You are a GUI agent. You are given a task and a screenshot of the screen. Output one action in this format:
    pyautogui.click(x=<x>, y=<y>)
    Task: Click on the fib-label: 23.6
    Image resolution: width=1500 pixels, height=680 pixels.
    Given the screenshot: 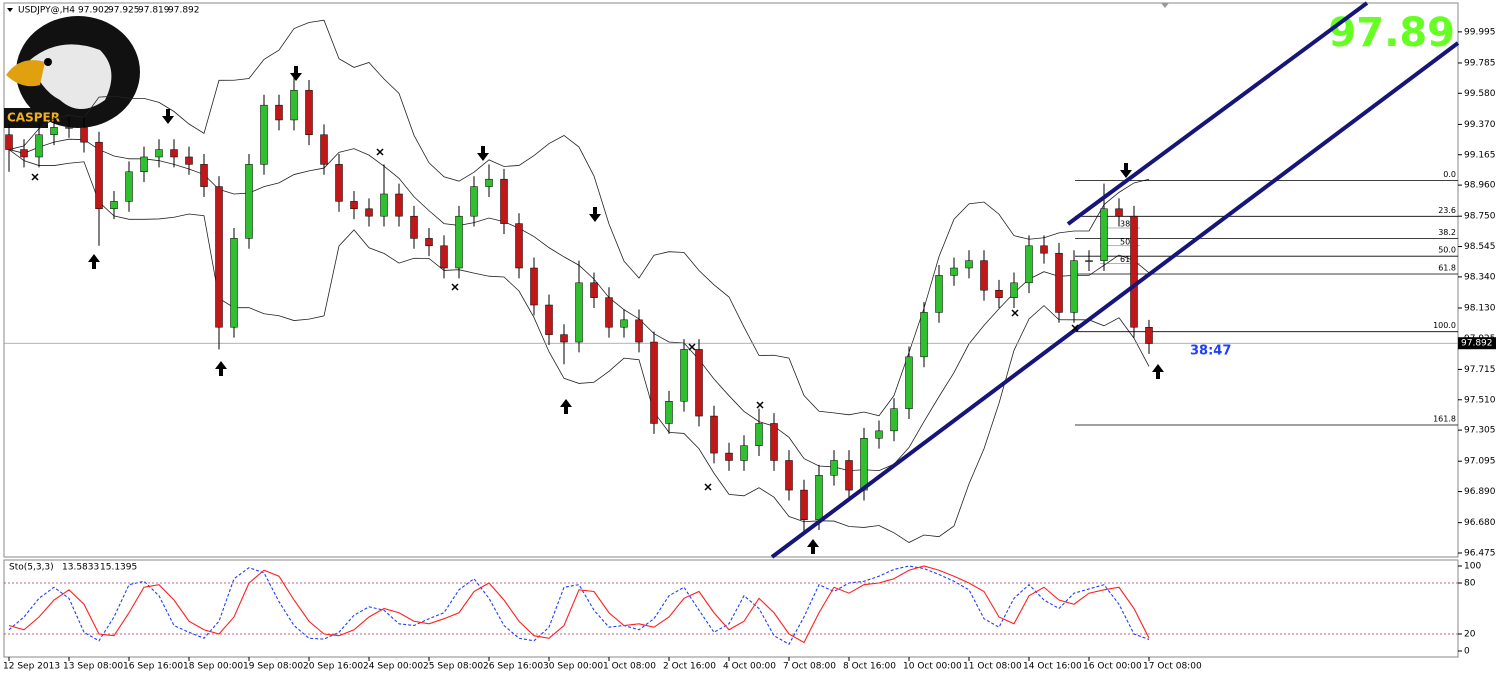 What is the action you would take?
    pyautogui.click(x=1447, y=210)
    